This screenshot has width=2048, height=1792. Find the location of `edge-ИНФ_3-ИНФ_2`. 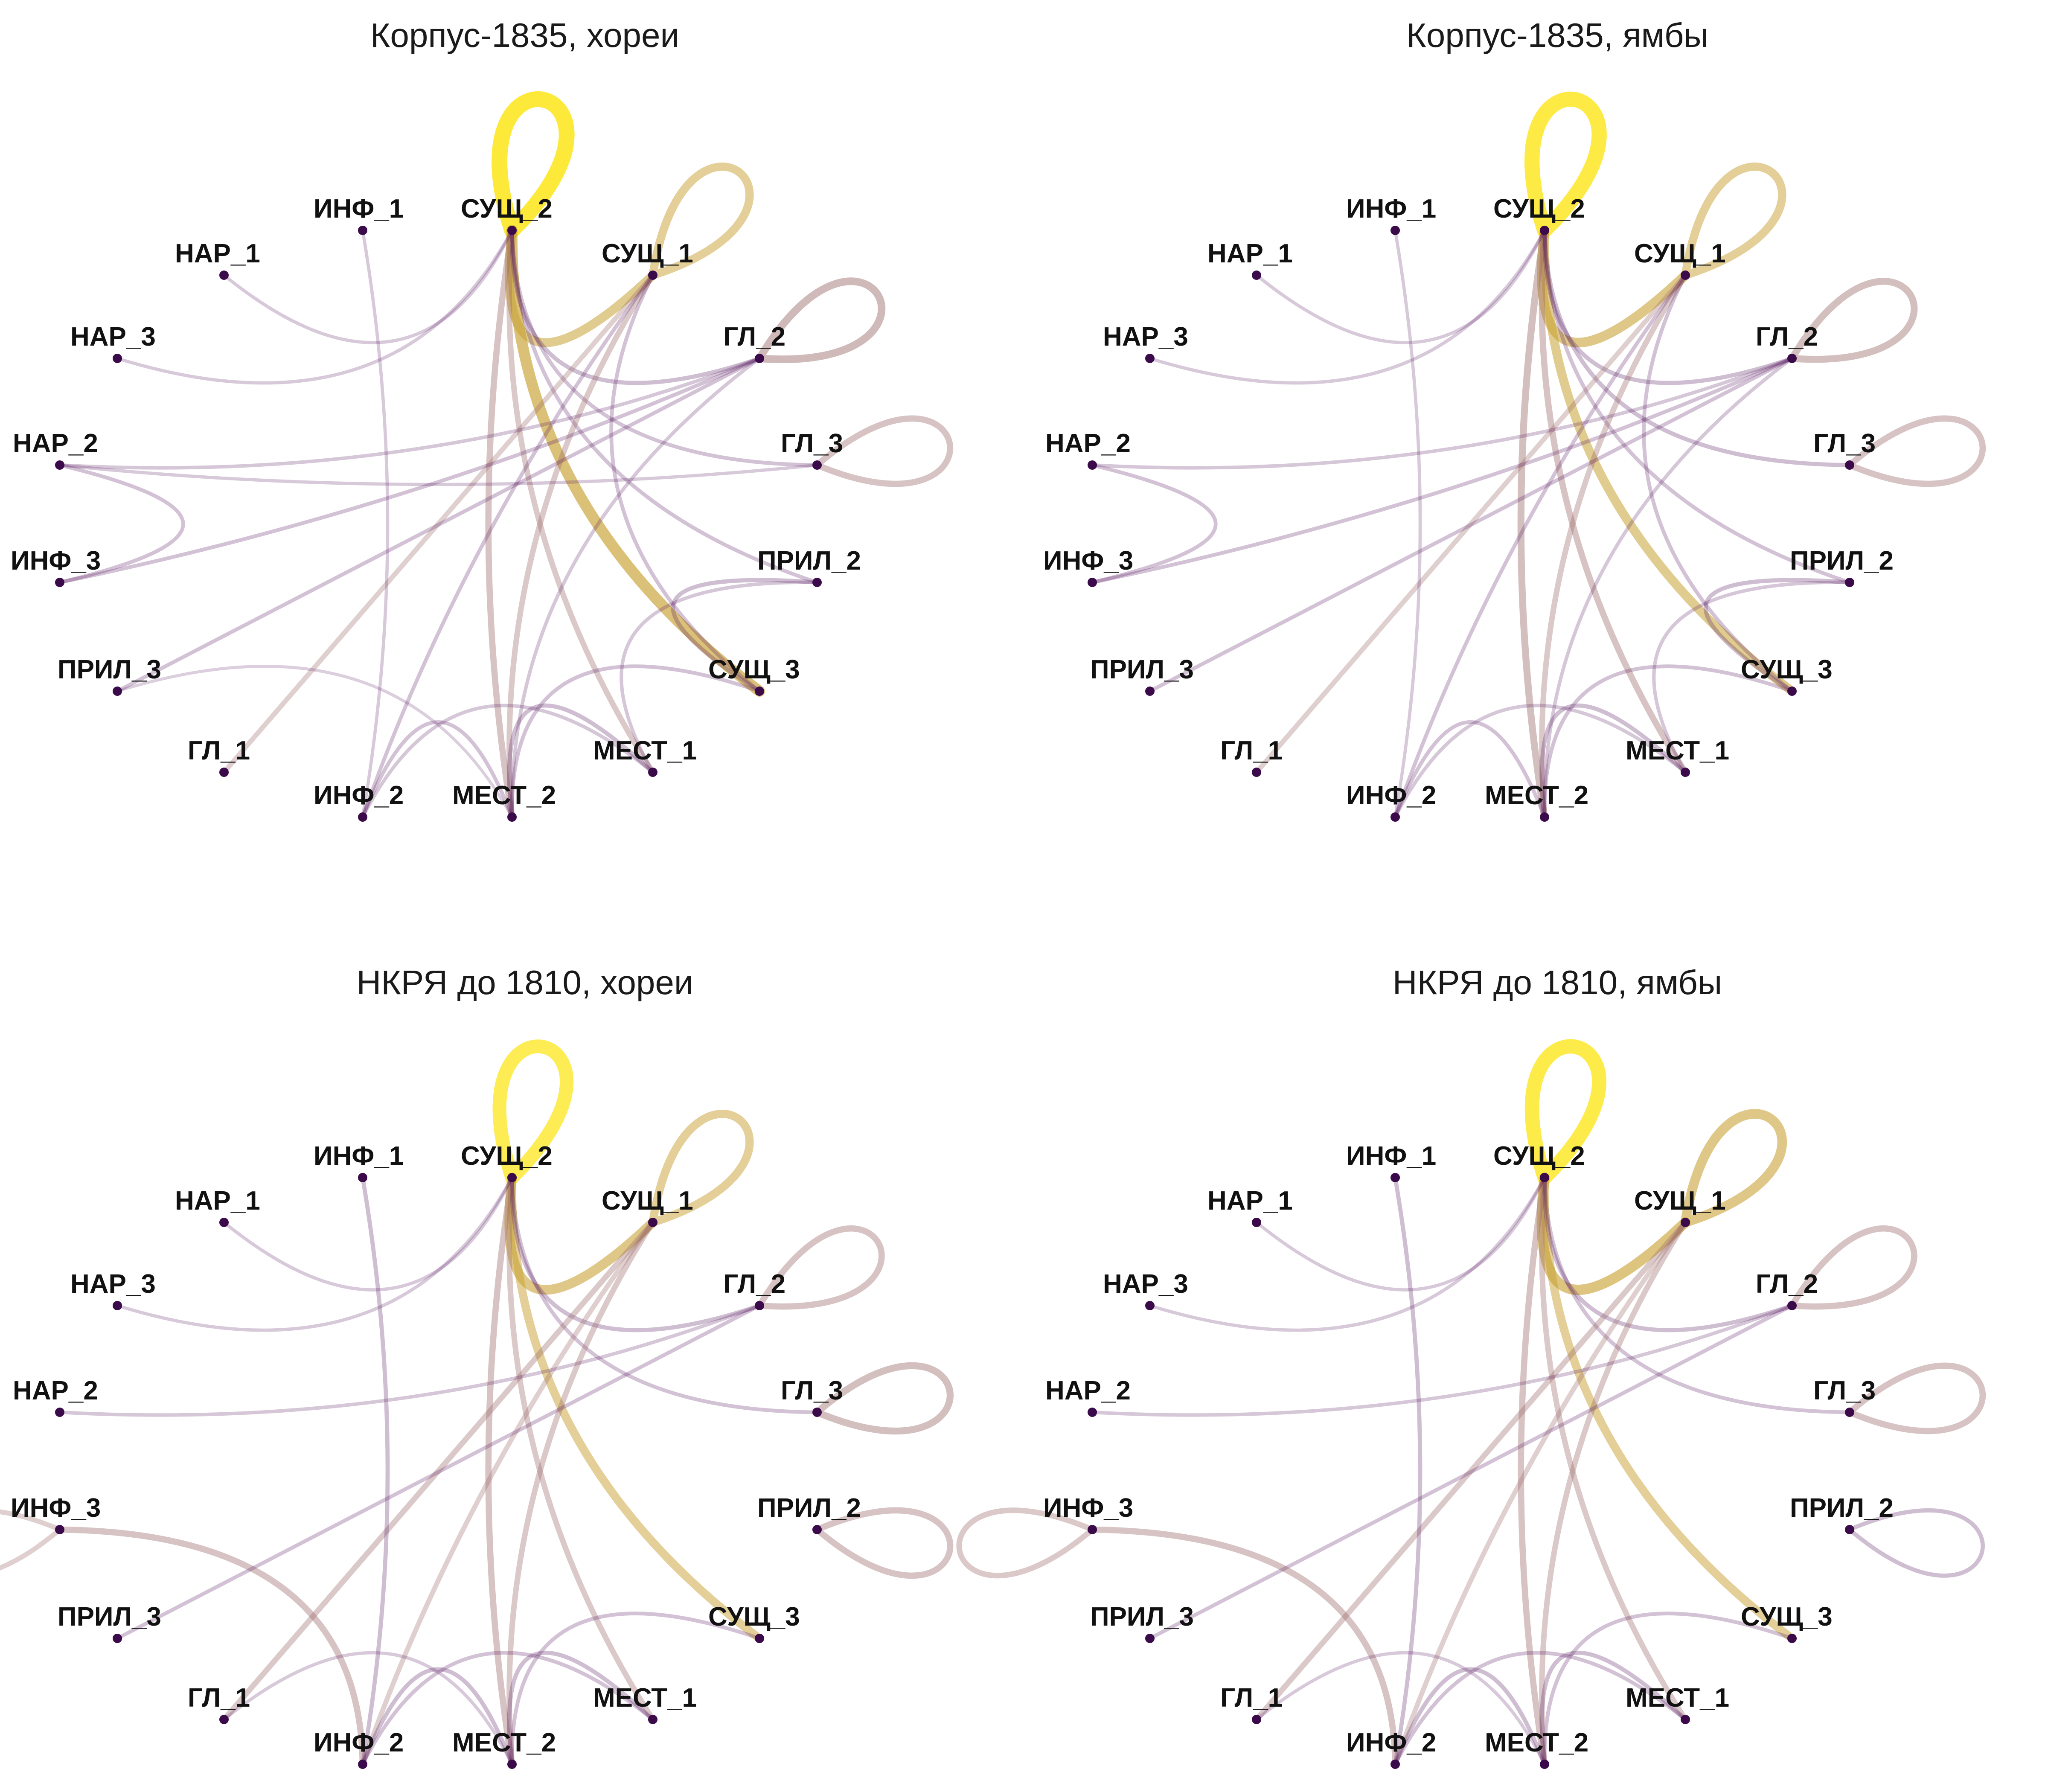

edge-ИНФ_3-ИНФ_2 is located at coordinates (1244, 1647).